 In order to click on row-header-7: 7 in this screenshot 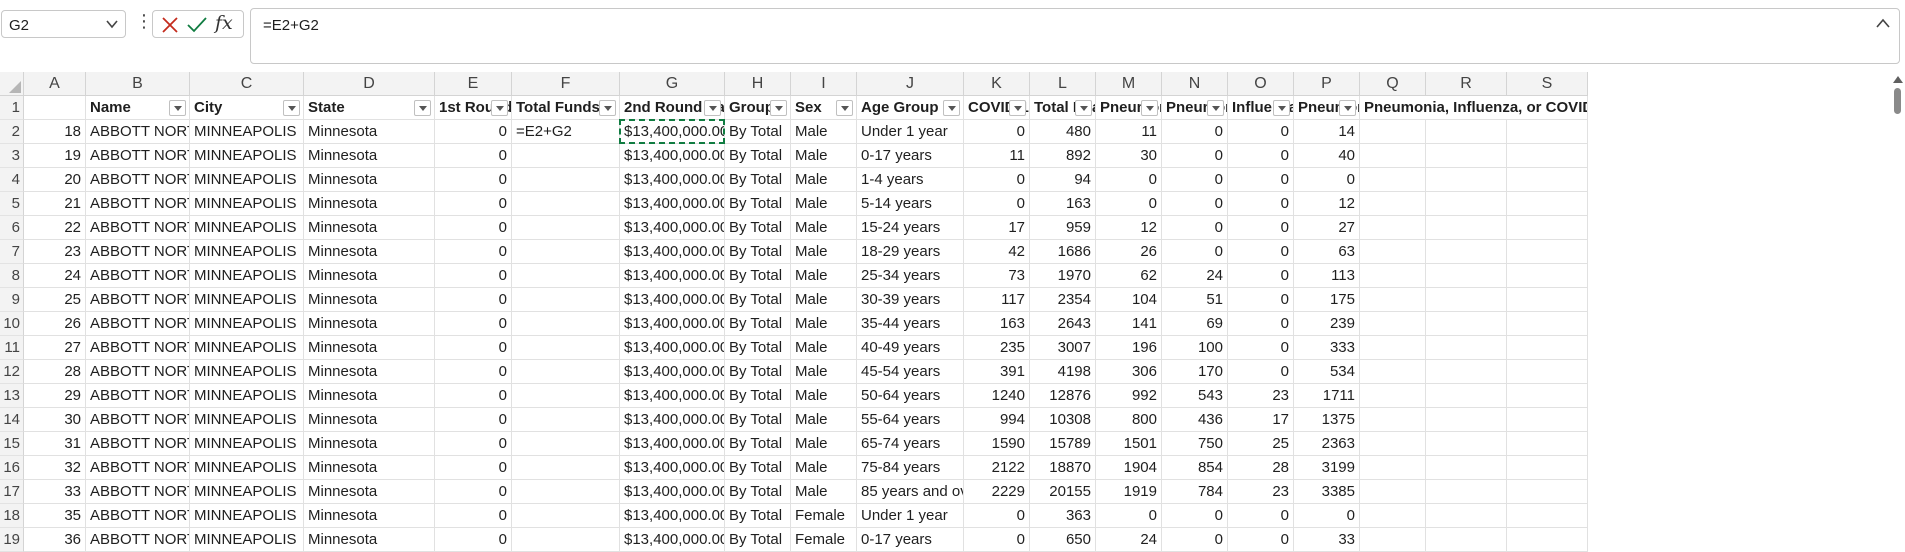, I will do `click(12, 252)`.